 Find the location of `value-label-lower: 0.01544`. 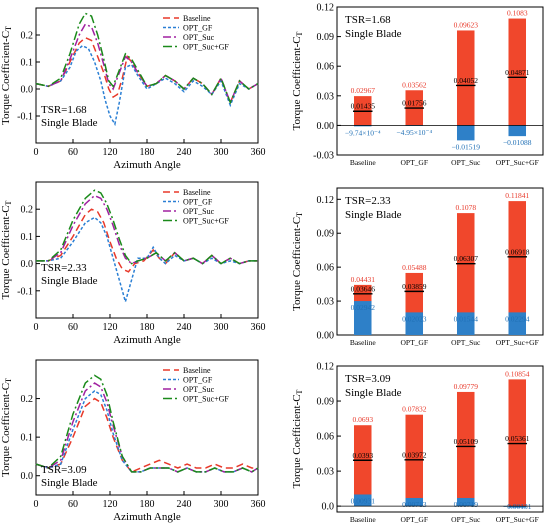

value-label-lower: 0.01544 is located at coordinates (466, 318).